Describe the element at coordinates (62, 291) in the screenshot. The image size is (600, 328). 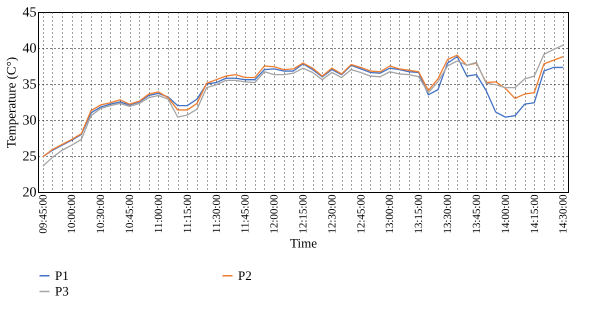
I see `legend-label: P3` at that location.